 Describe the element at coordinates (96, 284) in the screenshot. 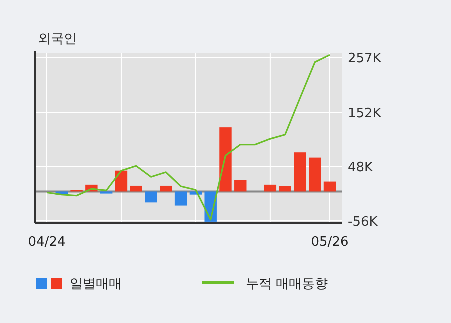

I see `legend-label: 일별매매` at that location.